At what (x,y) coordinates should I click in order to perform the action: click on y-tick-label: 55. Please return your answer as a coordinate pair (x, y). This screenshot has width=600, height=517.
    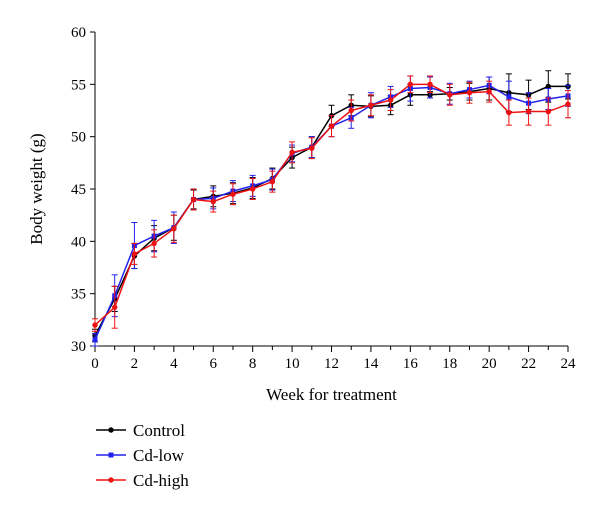
    Looking at the image, I should click on (78, 85).